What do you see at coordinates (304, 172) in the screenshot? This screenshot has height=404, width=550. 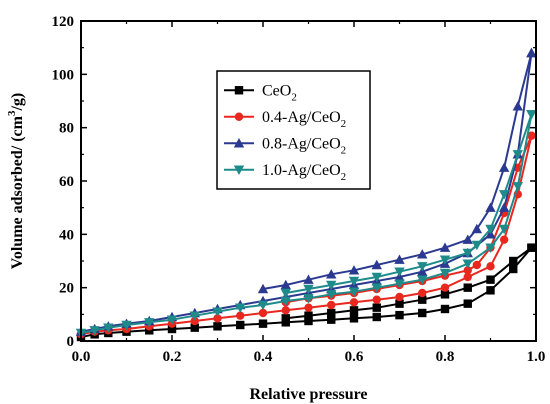 I see `legend-label: 1.0-Ag/CeO2` at bounding box center [304, 172].